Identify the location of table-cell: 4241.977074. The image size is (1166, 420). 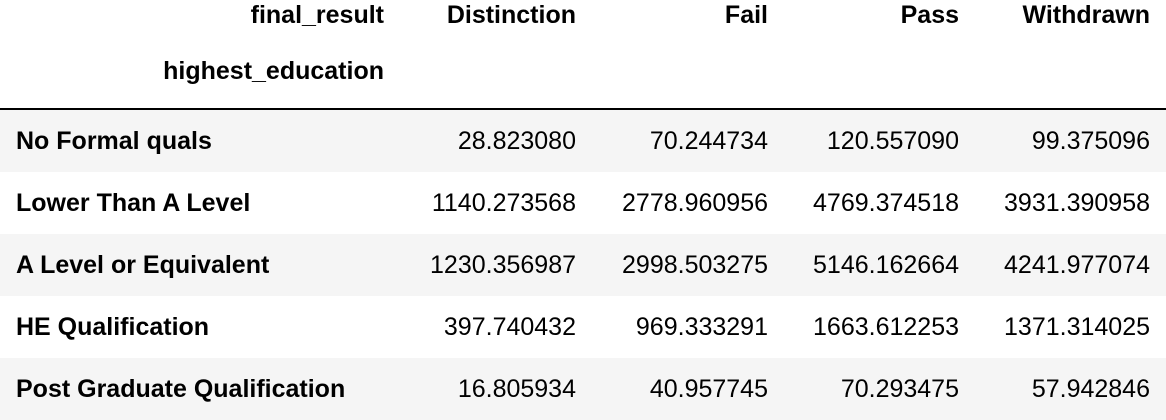
(1070, 265).